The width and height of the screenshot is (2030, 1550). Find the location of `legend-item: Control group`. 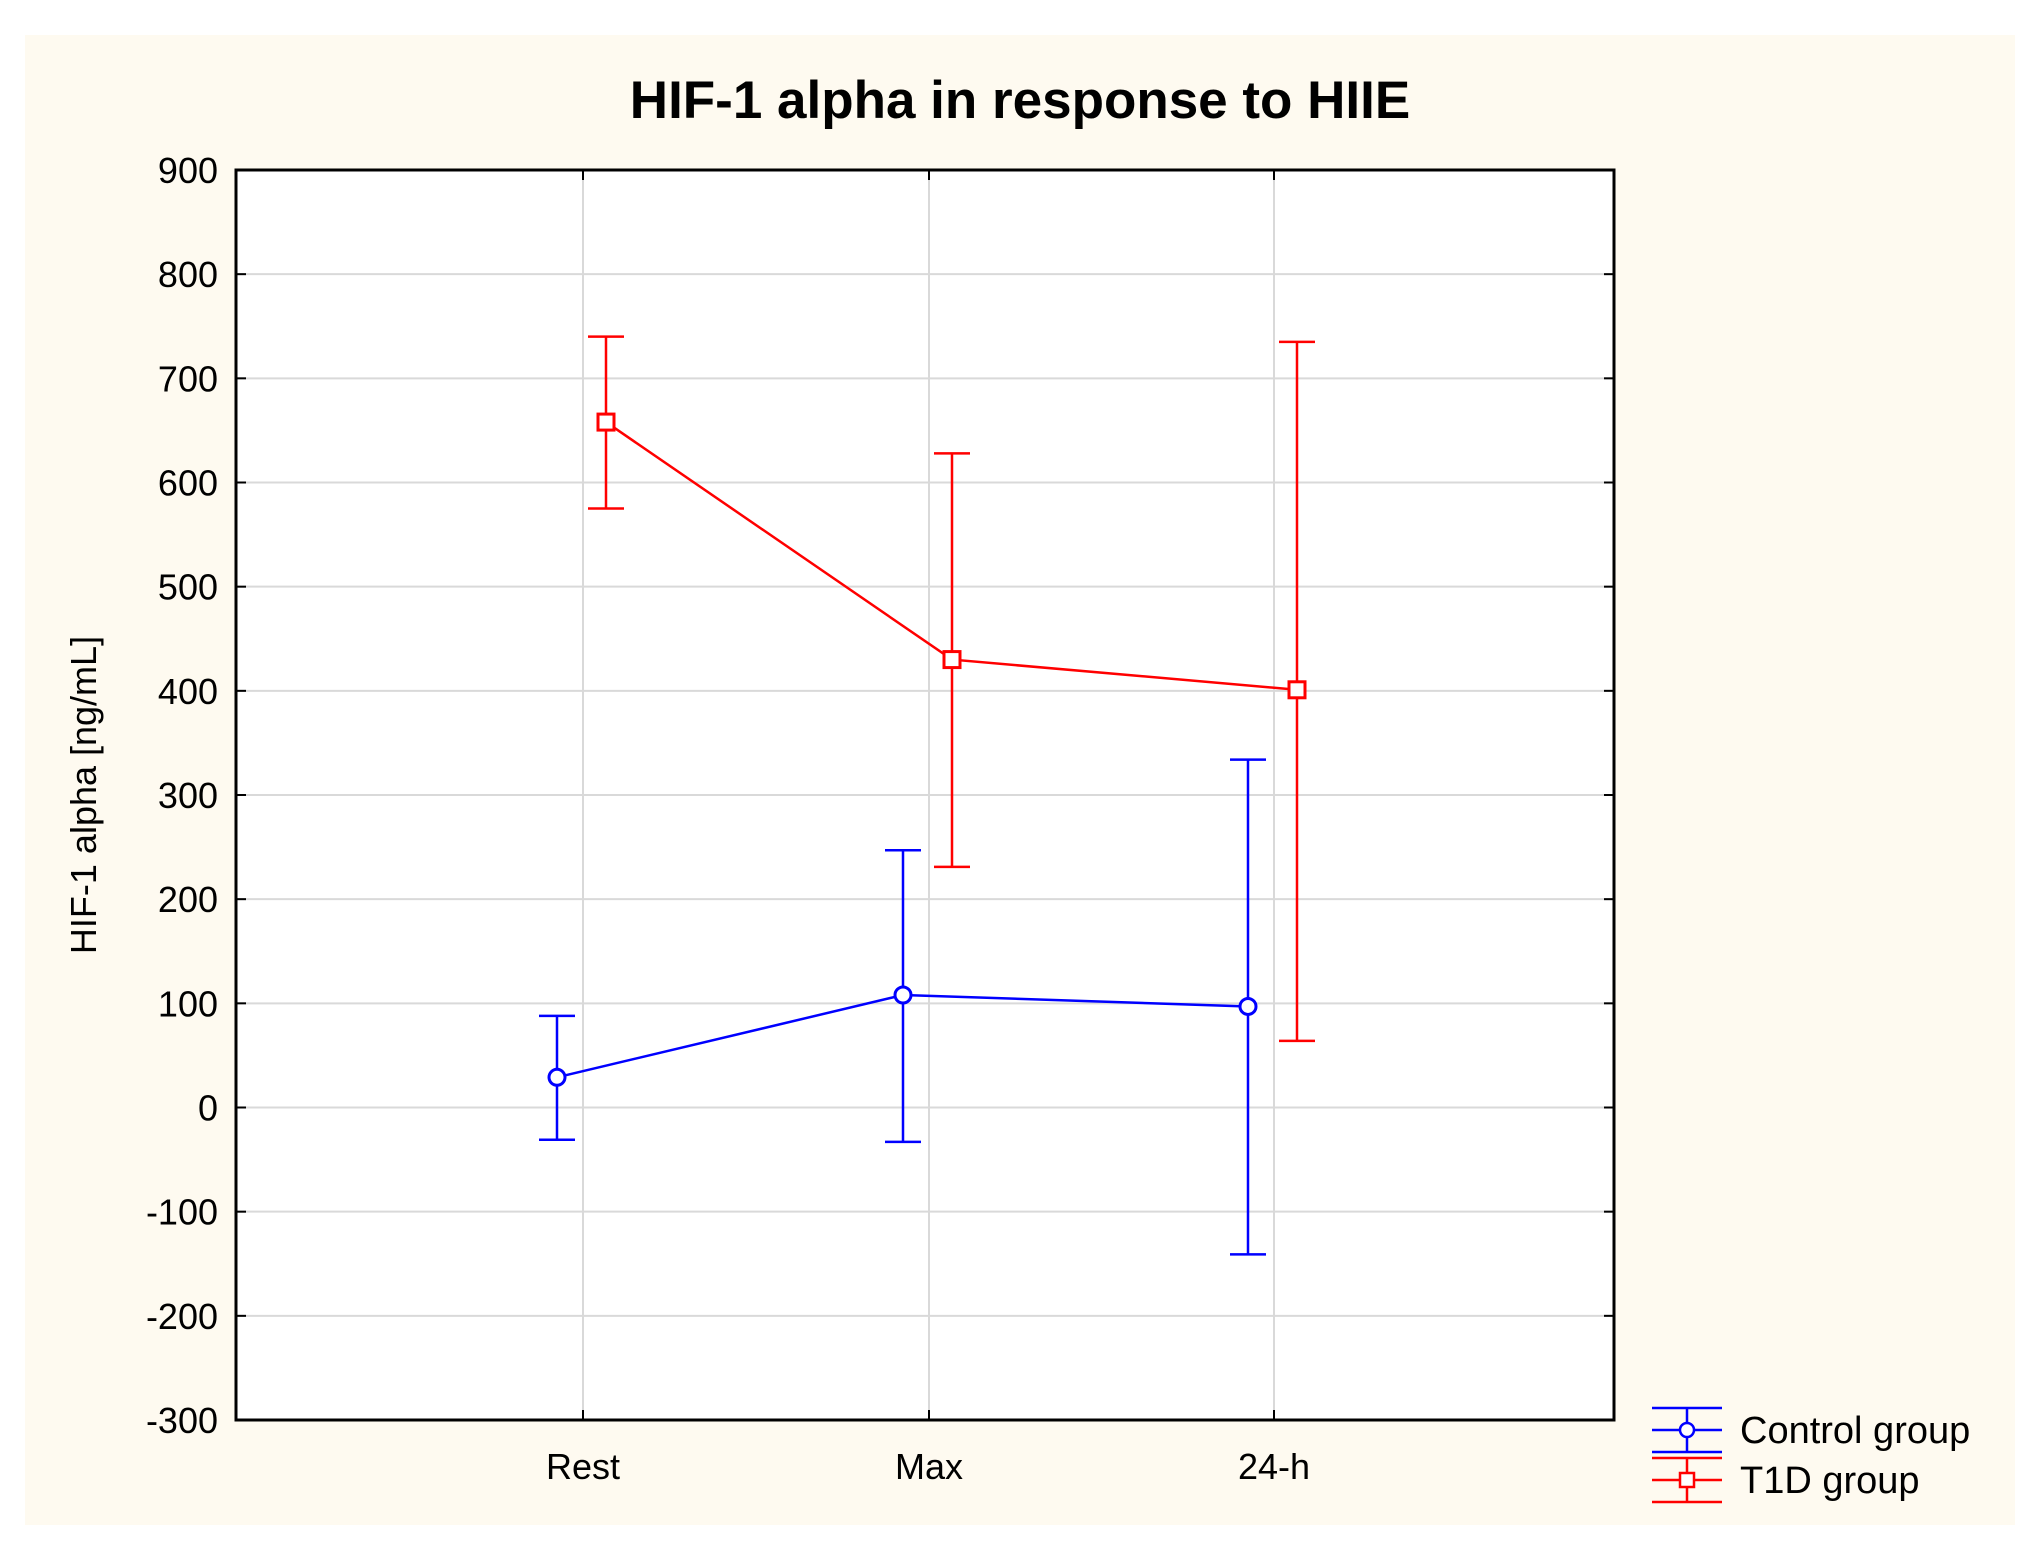

legend-item: Control group is located at coordinates (1811, 1430).